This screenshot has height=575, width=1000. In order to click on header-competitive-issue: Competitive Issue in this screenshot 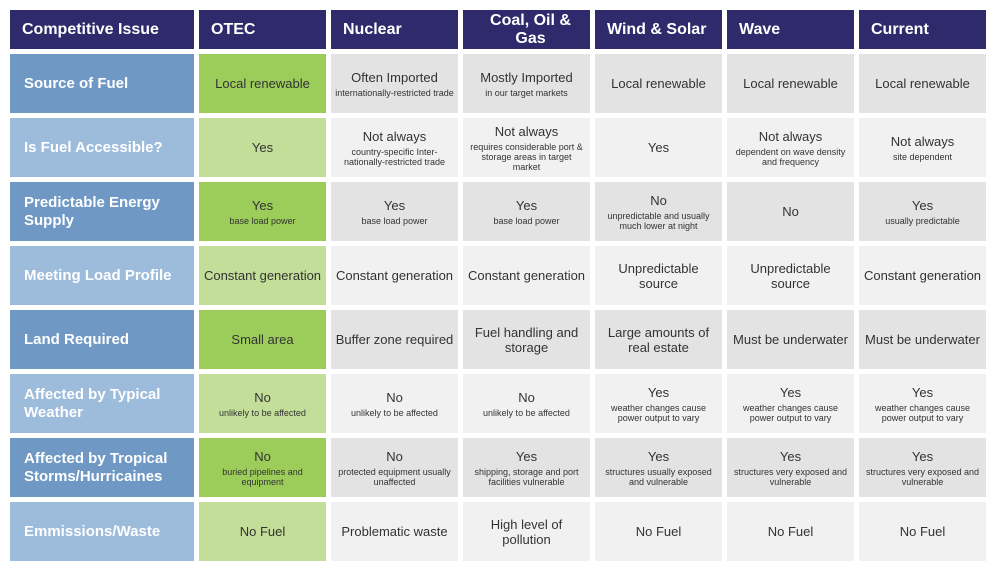, I will do `click(102, 29)`.